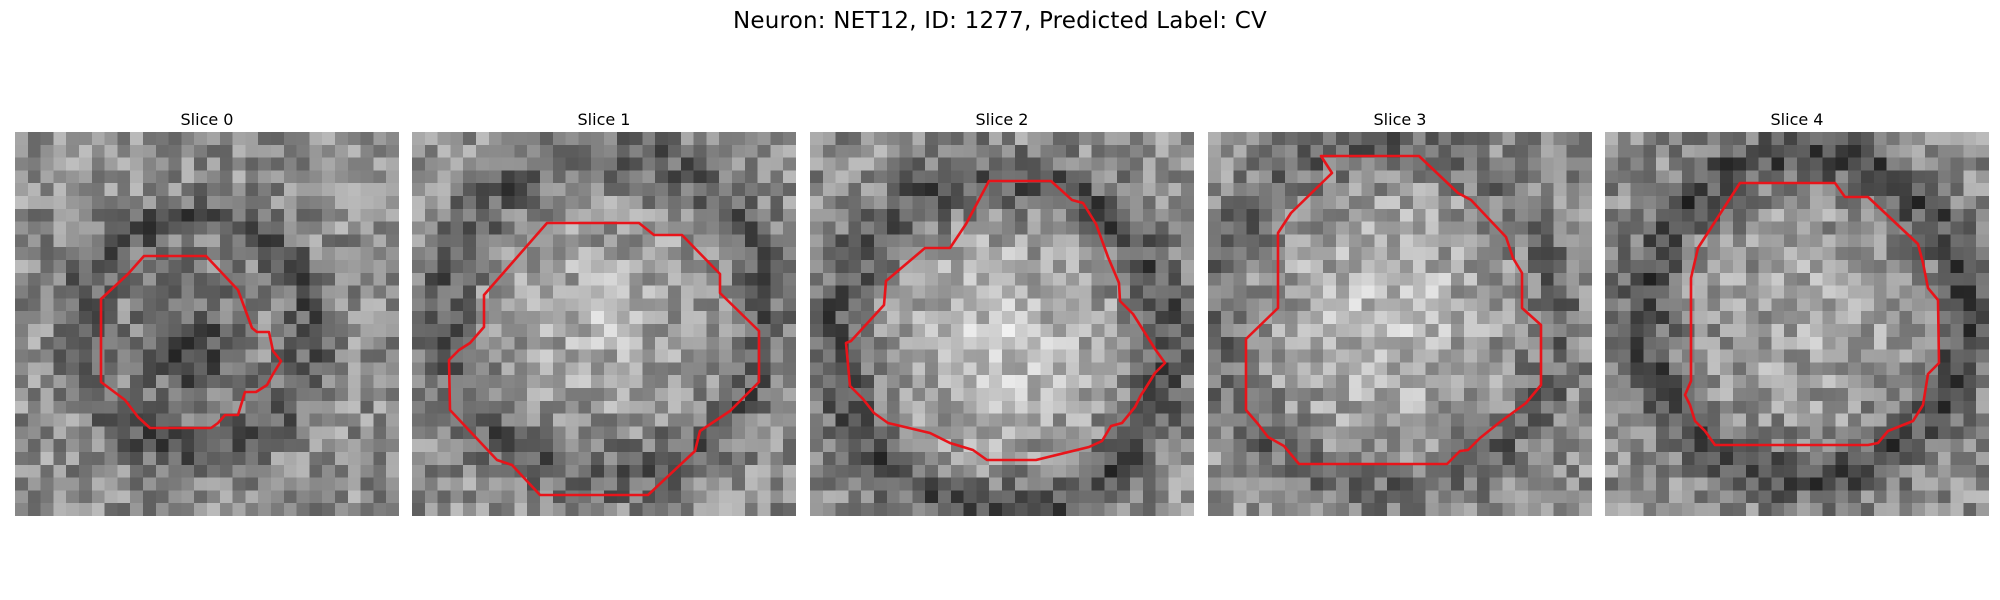 The height and width of the screenshot is (600, 2000). I want to click on slice-title: Slice 4, so click(1797, 119).